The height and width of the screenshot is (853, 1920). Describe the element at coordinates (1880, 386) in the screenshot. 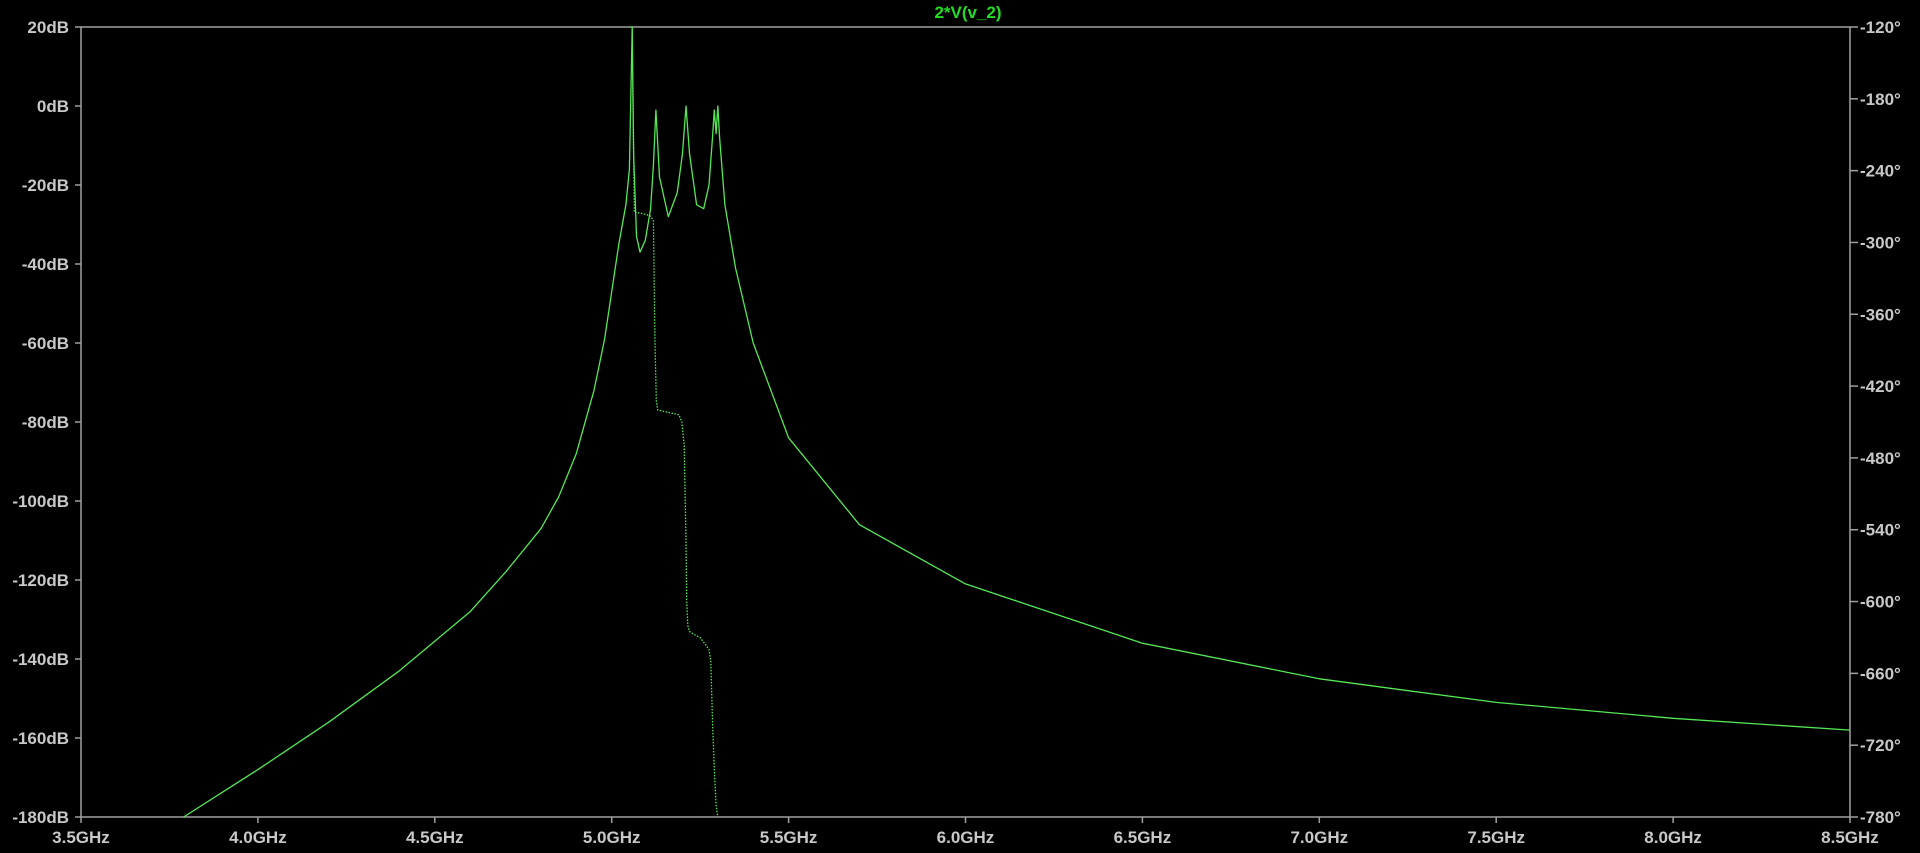

I see `y-right-tick-label: -420°` at that location.